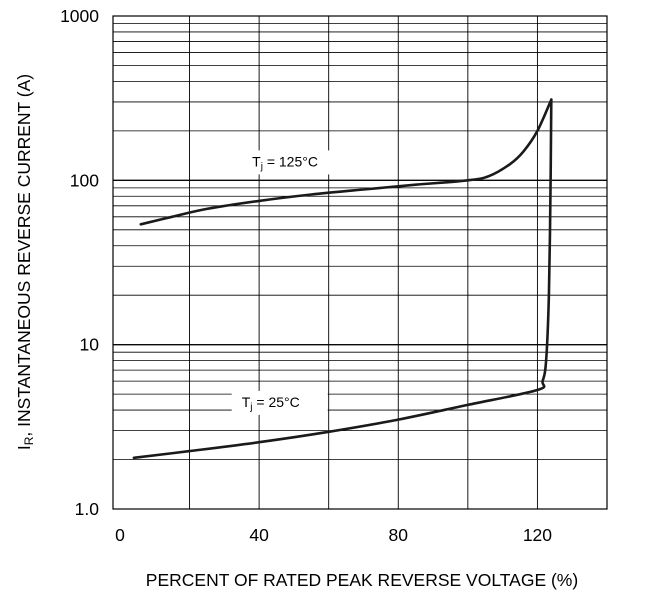  Describe the element at coordinates (537, 535) in the screenshot. I see `x-tick-label: 120` at that location.